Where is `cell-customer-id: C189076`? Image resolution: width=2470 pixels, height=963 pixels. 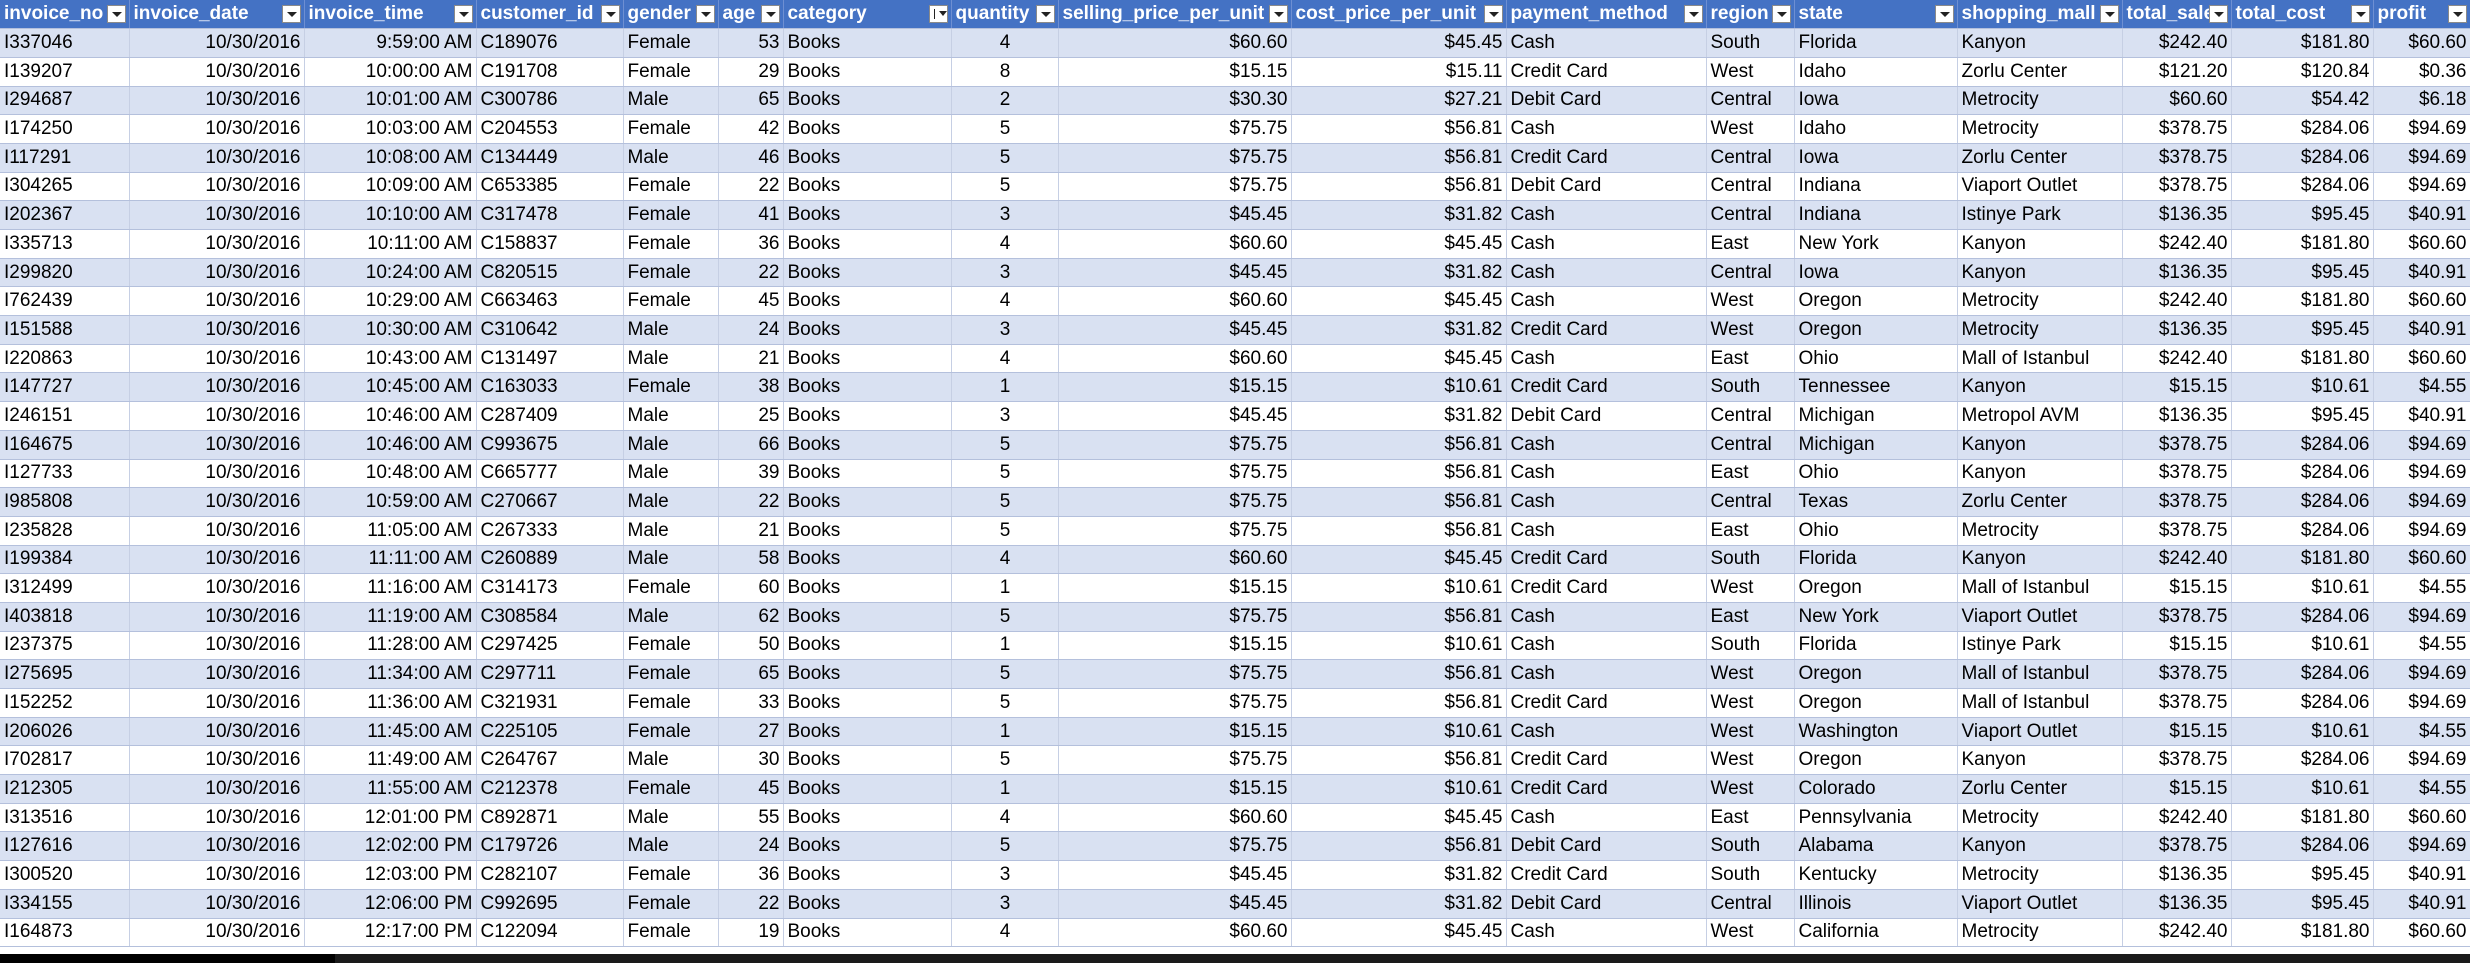 cell-customer-id: C189076 is located at coordinates (550, 43).